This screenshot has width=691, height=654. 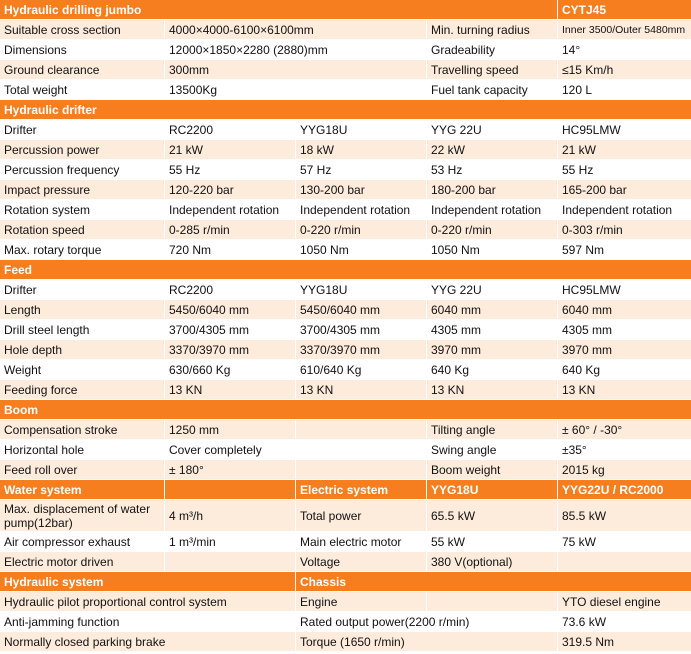 What do you see at coordinates (230, 541) in the screenshot?
I see `cell: 1 m³/min` at bounding box center [230, 541].